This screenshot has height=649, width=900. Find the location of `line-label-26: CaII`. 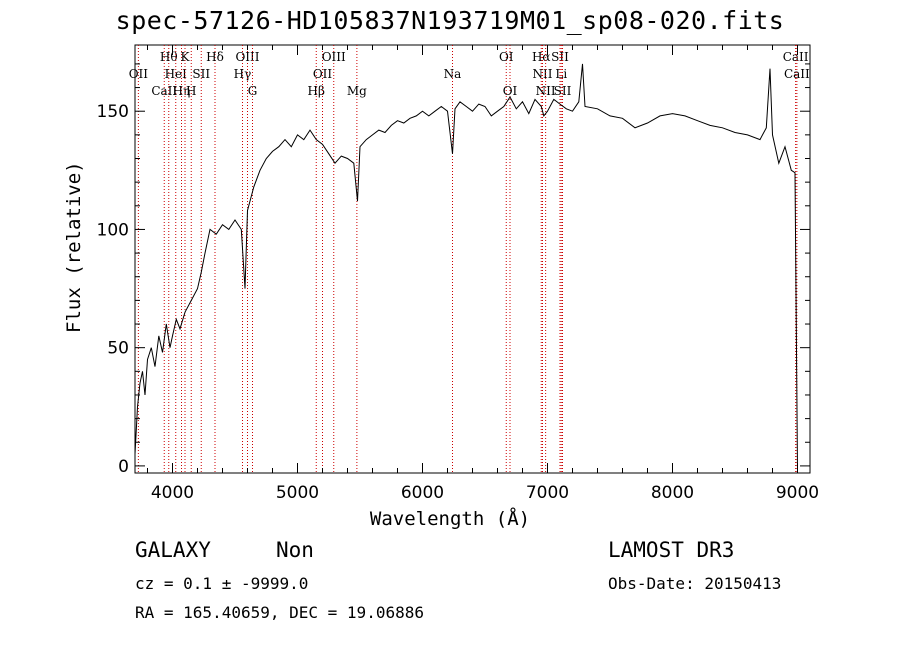

line-label-26: CaII is located at coordinates (797, 74).